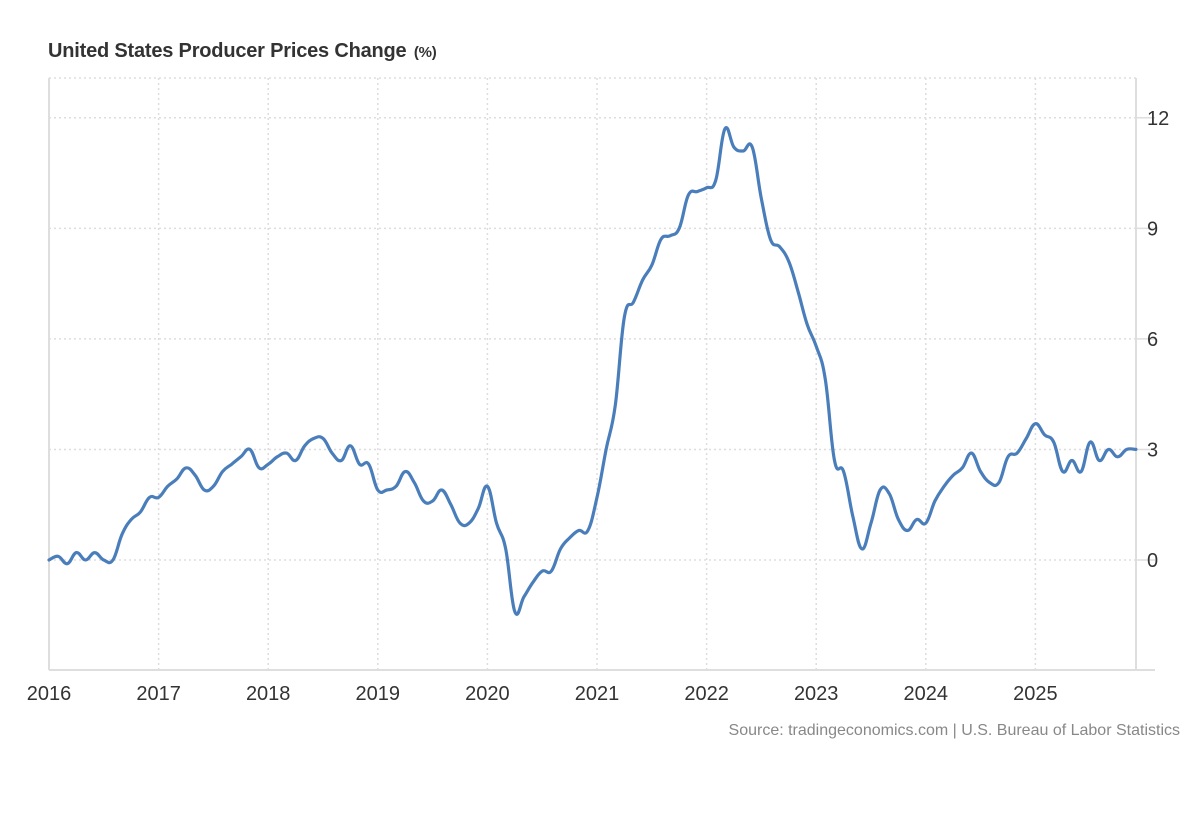  Describe the element at coordinates (1158, 119) in the screenshot. I see `y-tick-label: 12` at that location.